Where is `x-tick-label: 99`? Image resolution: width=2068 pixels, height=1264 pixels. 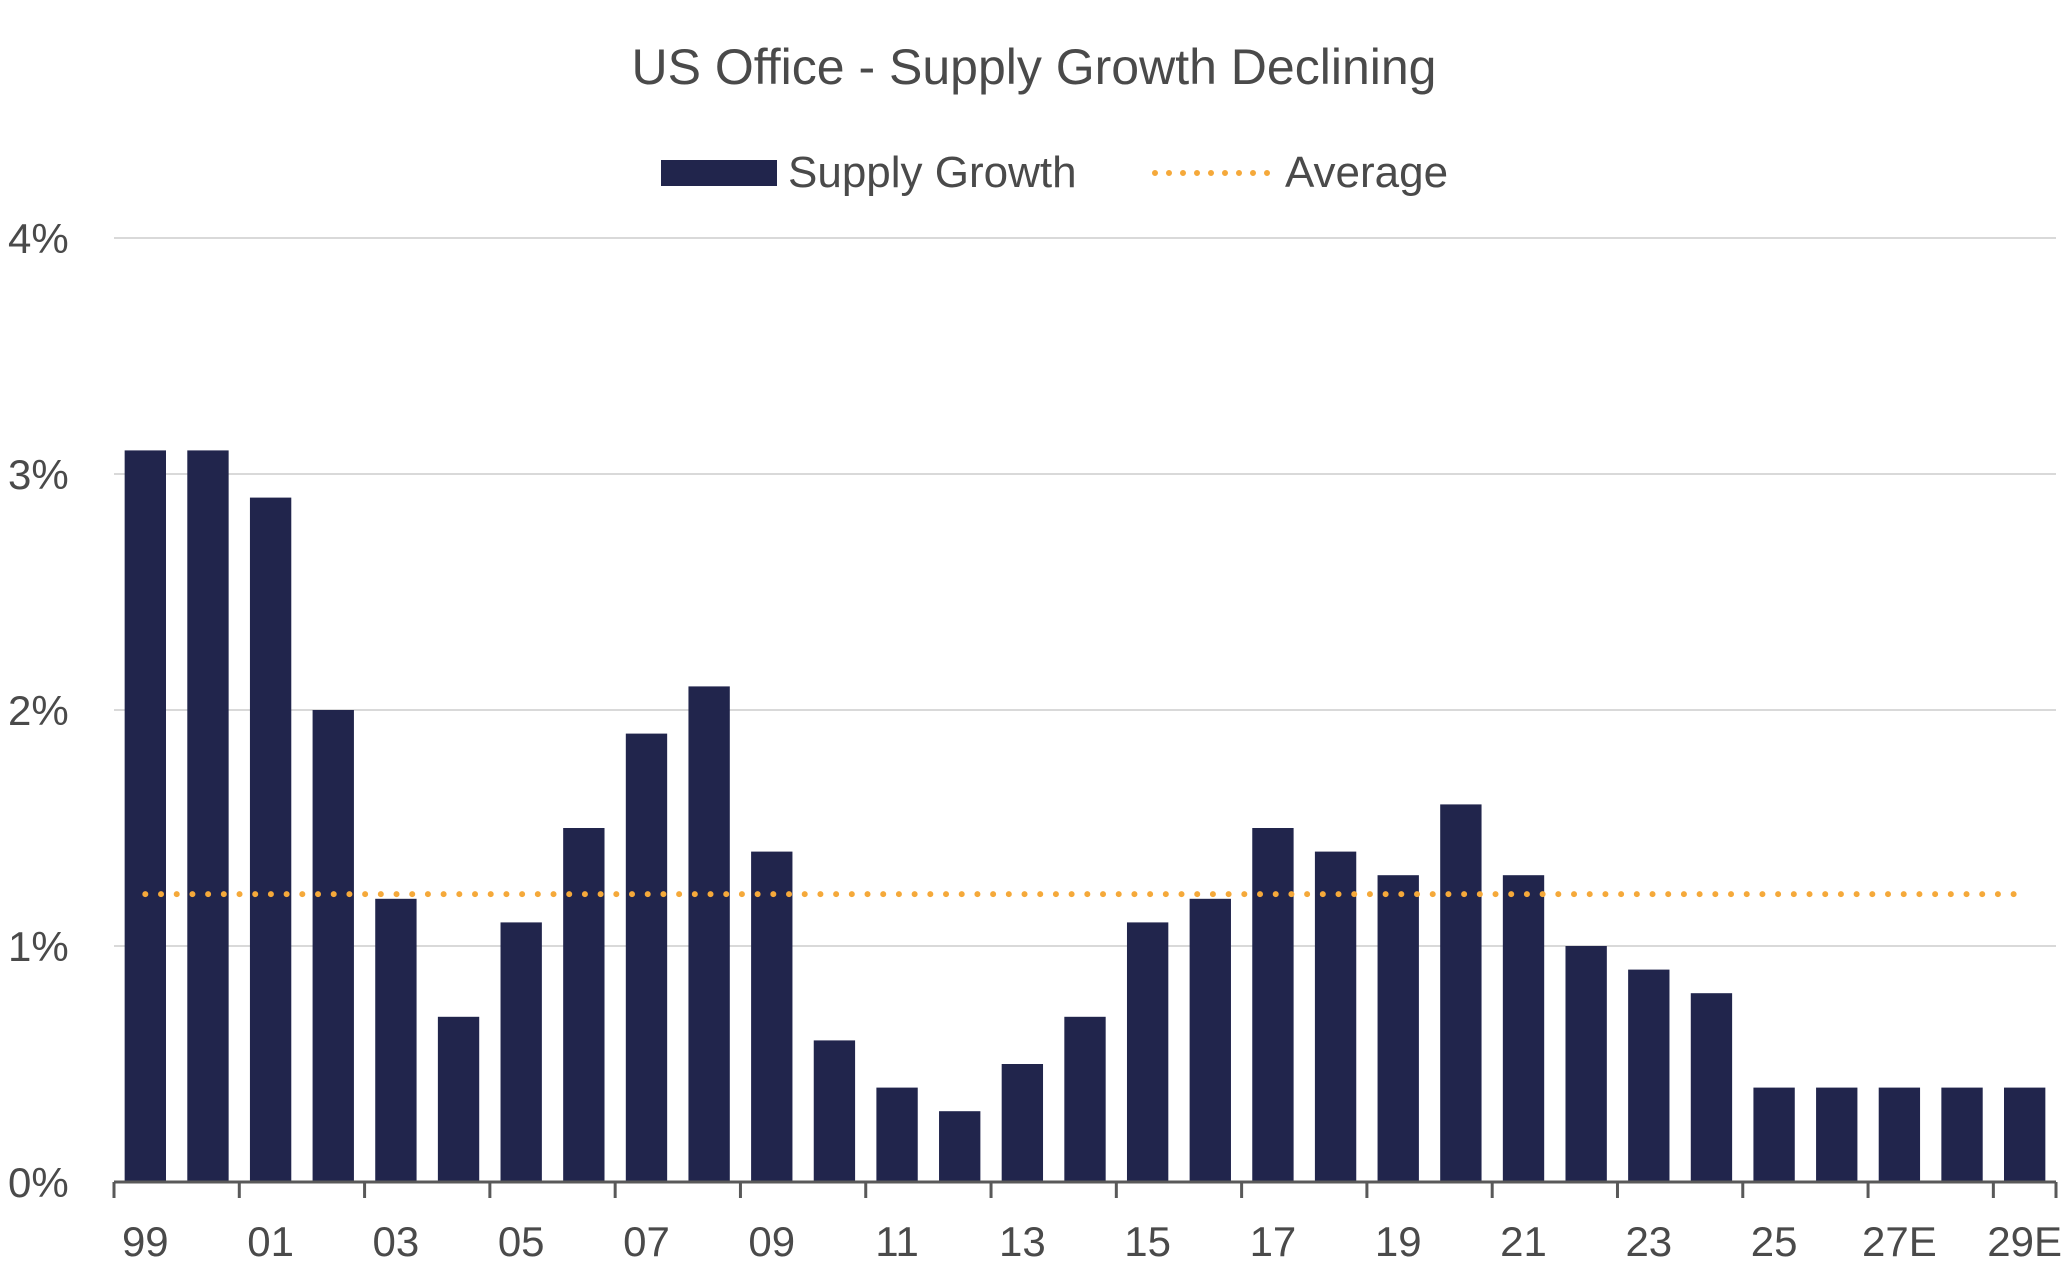
x-tick-label: 99 is located at coordinates (145, 1241).